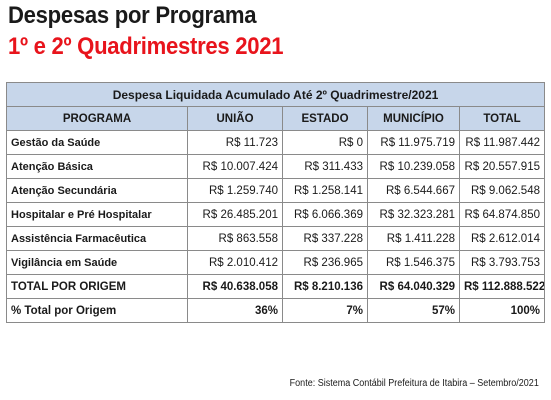  What do you see at coordinates (413, 262) in the screenshot?
I see `value-cell: R$ 1.546.375` at bounding box center [413, 262].